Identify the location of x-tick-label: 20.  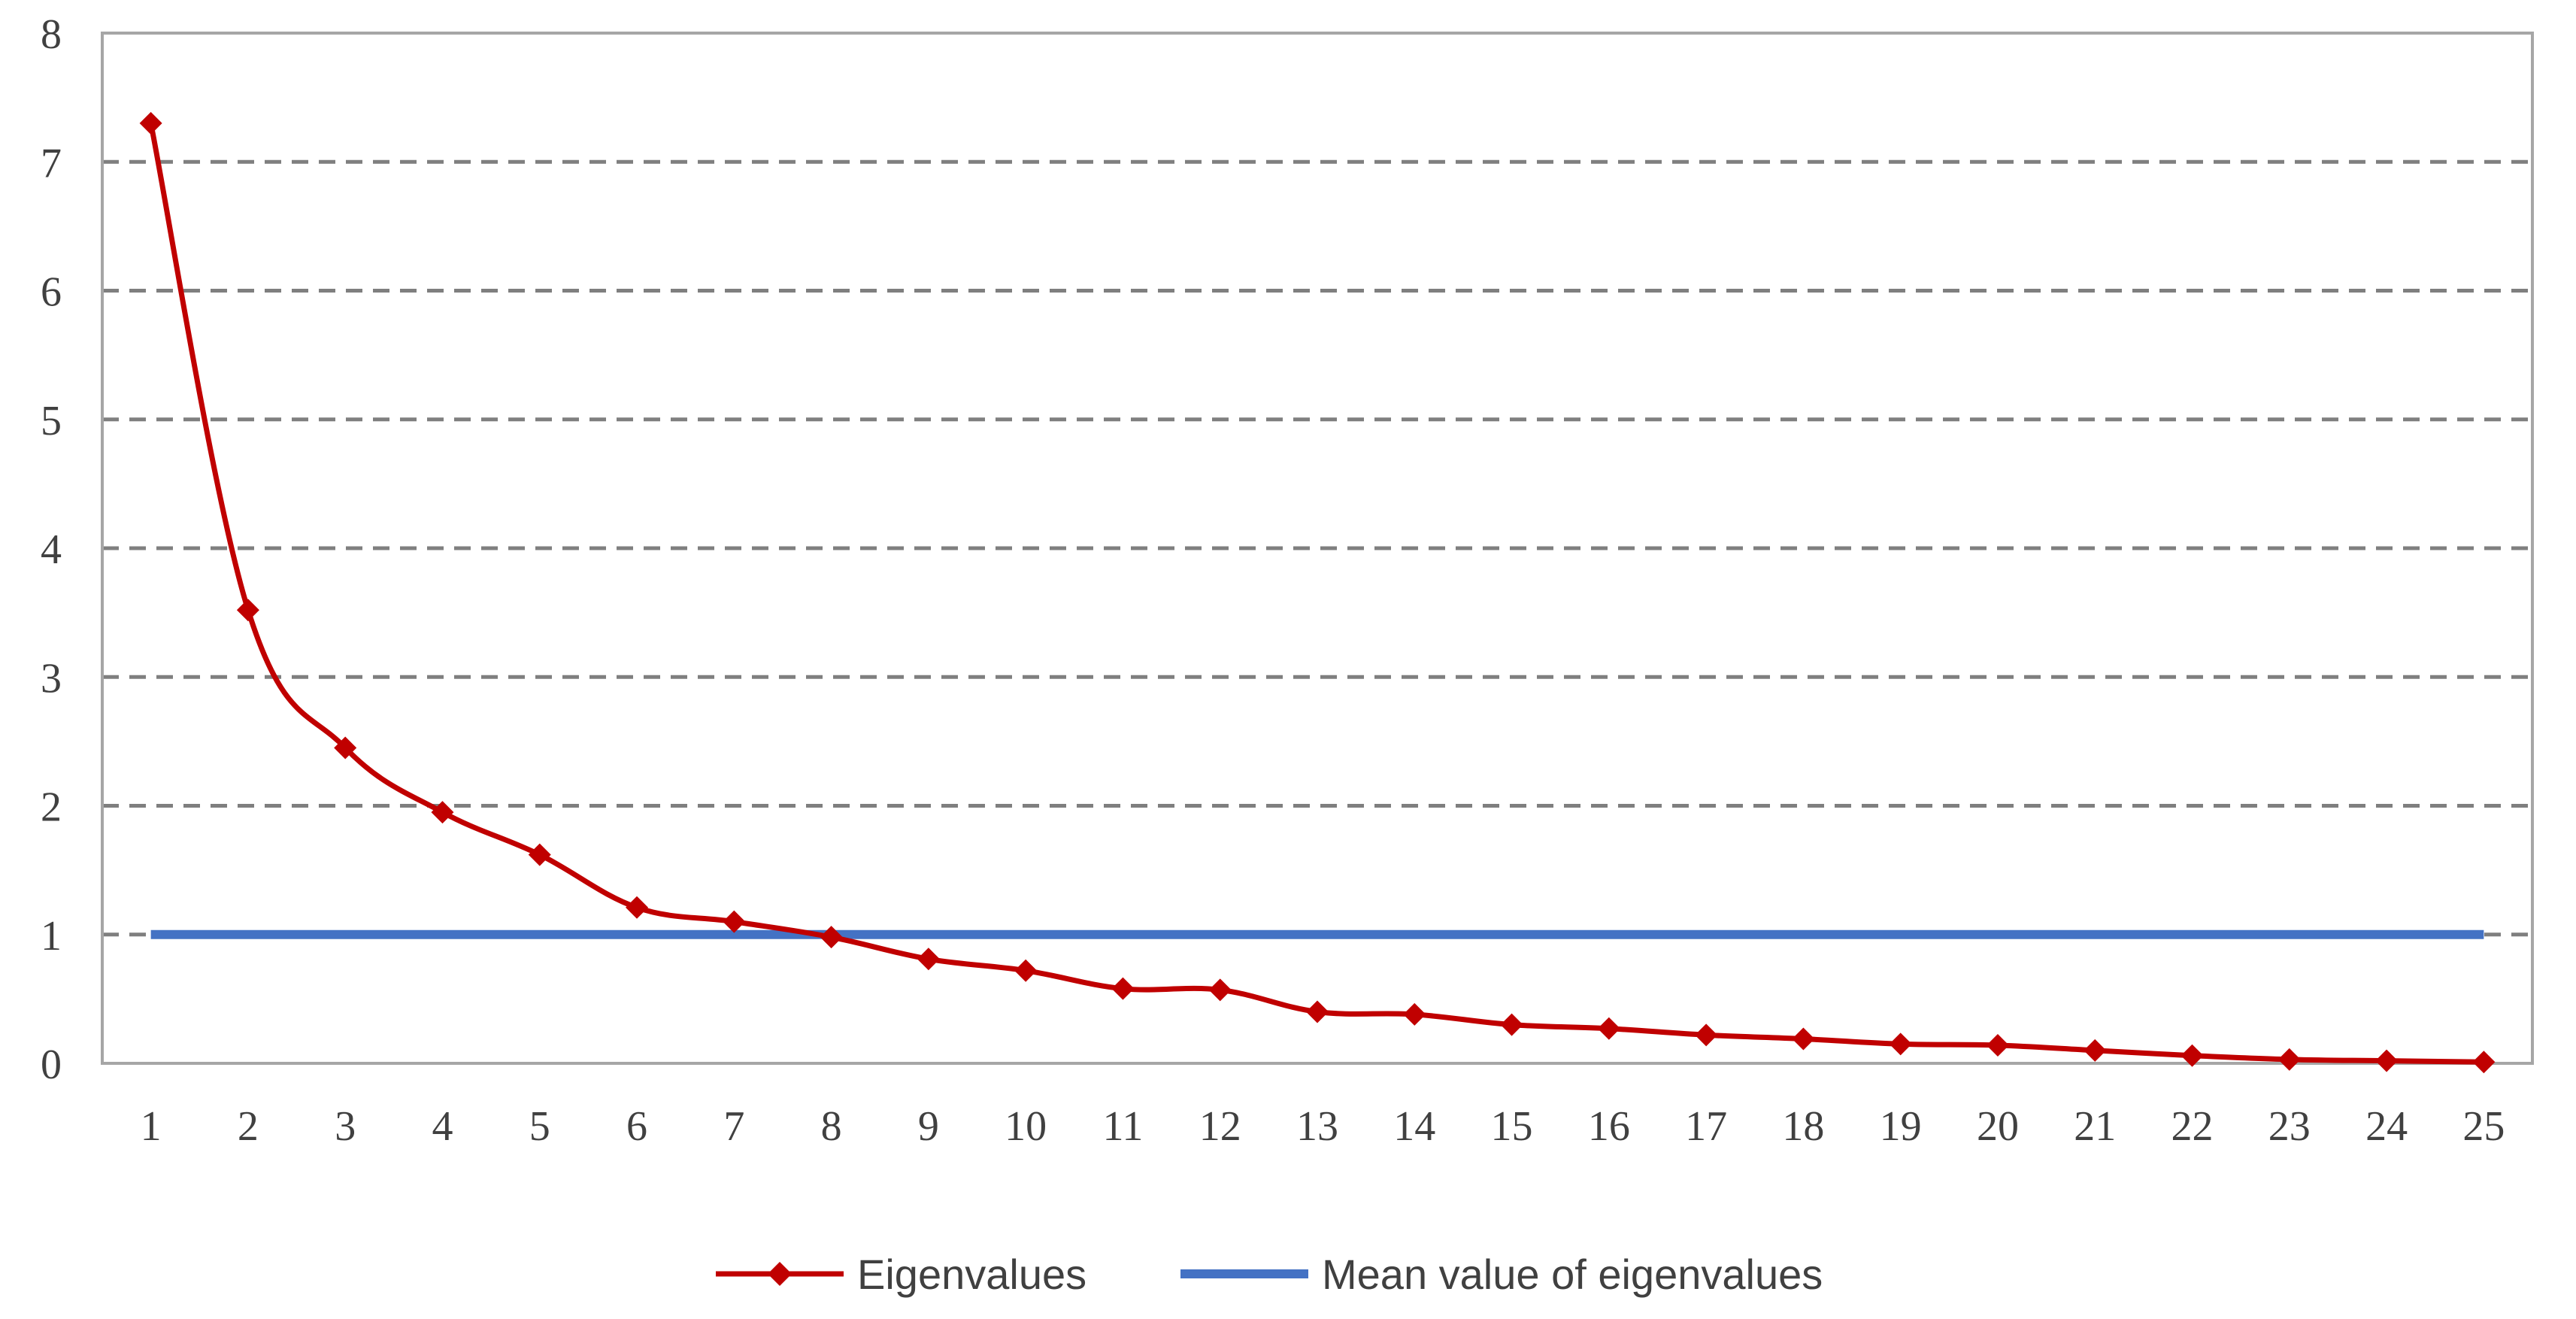
(1998, 1127).